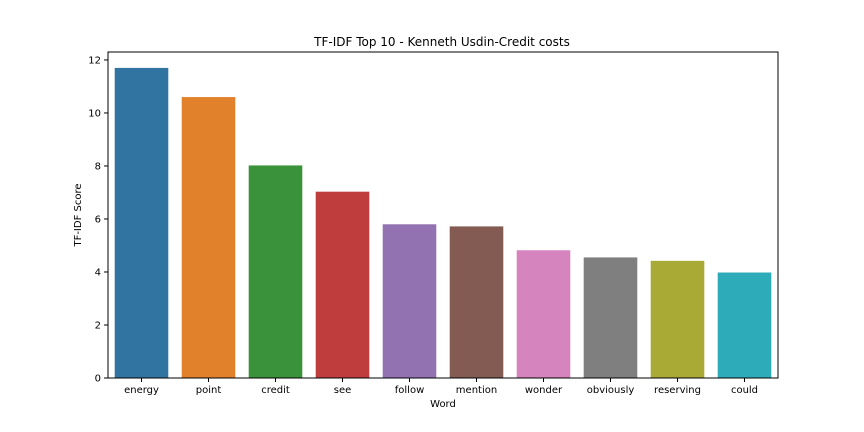 The height and width of the screenshot is (432, 864). I want to click on y-axis-label: TF-IDF Score, so click(78, 215).